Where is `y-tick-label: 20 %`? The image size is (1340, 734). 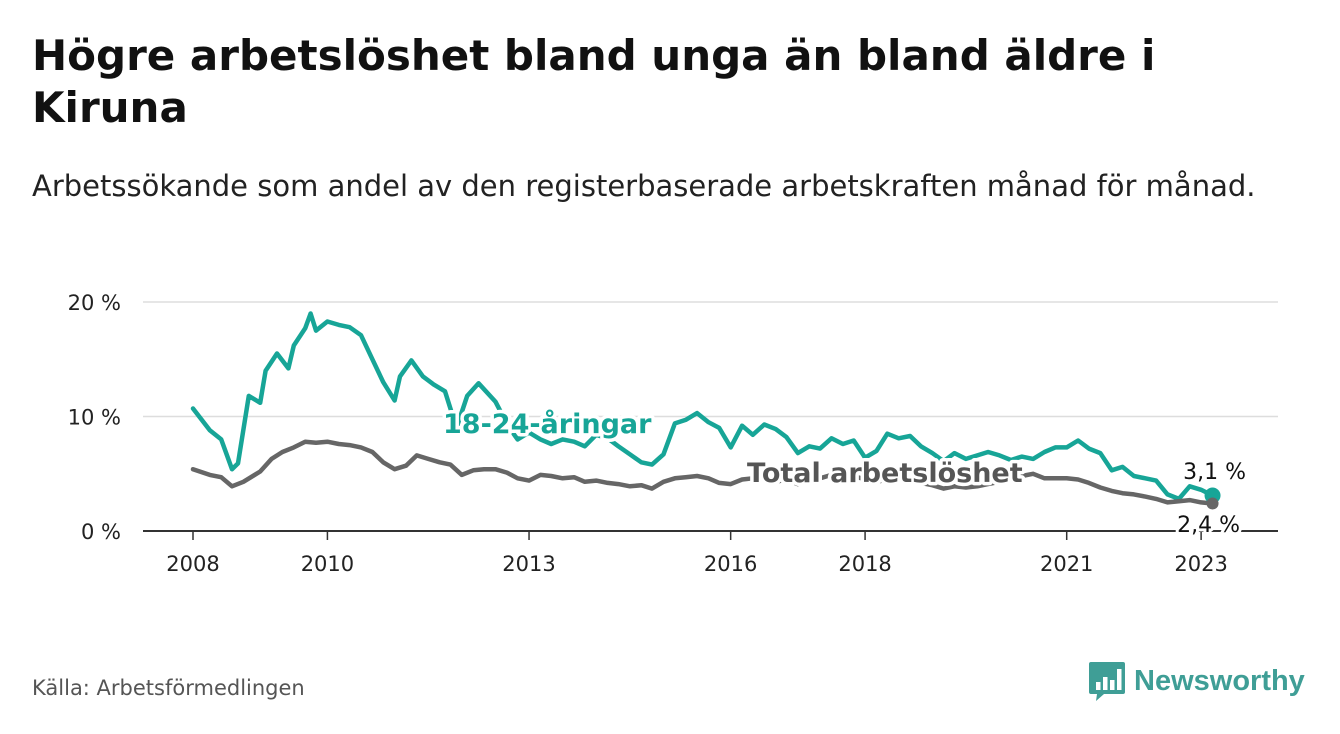
y-tick-label: 20 % is located at coordinates (94, 303).